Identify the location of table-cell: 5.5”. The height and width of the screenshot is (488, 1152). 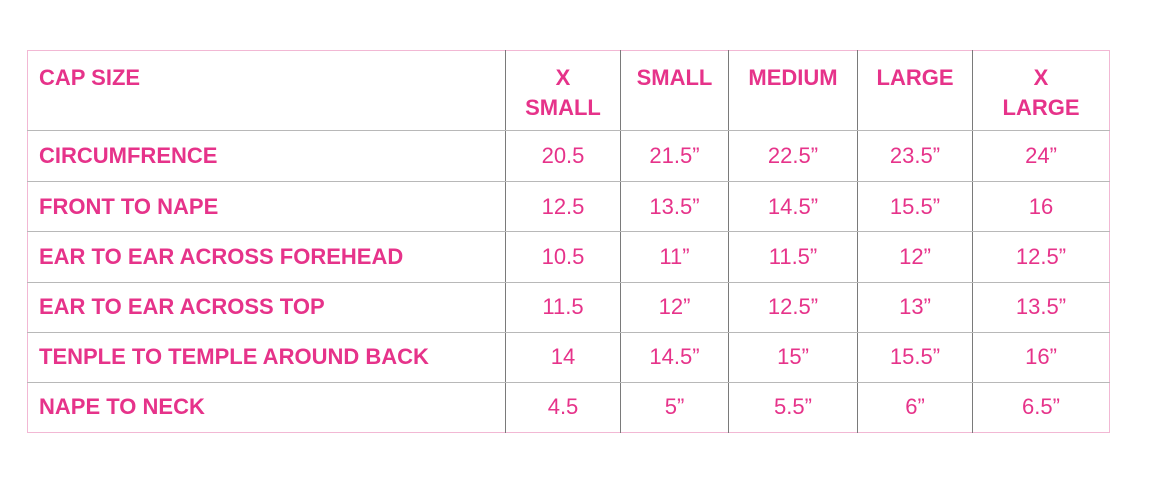
(793, 407).